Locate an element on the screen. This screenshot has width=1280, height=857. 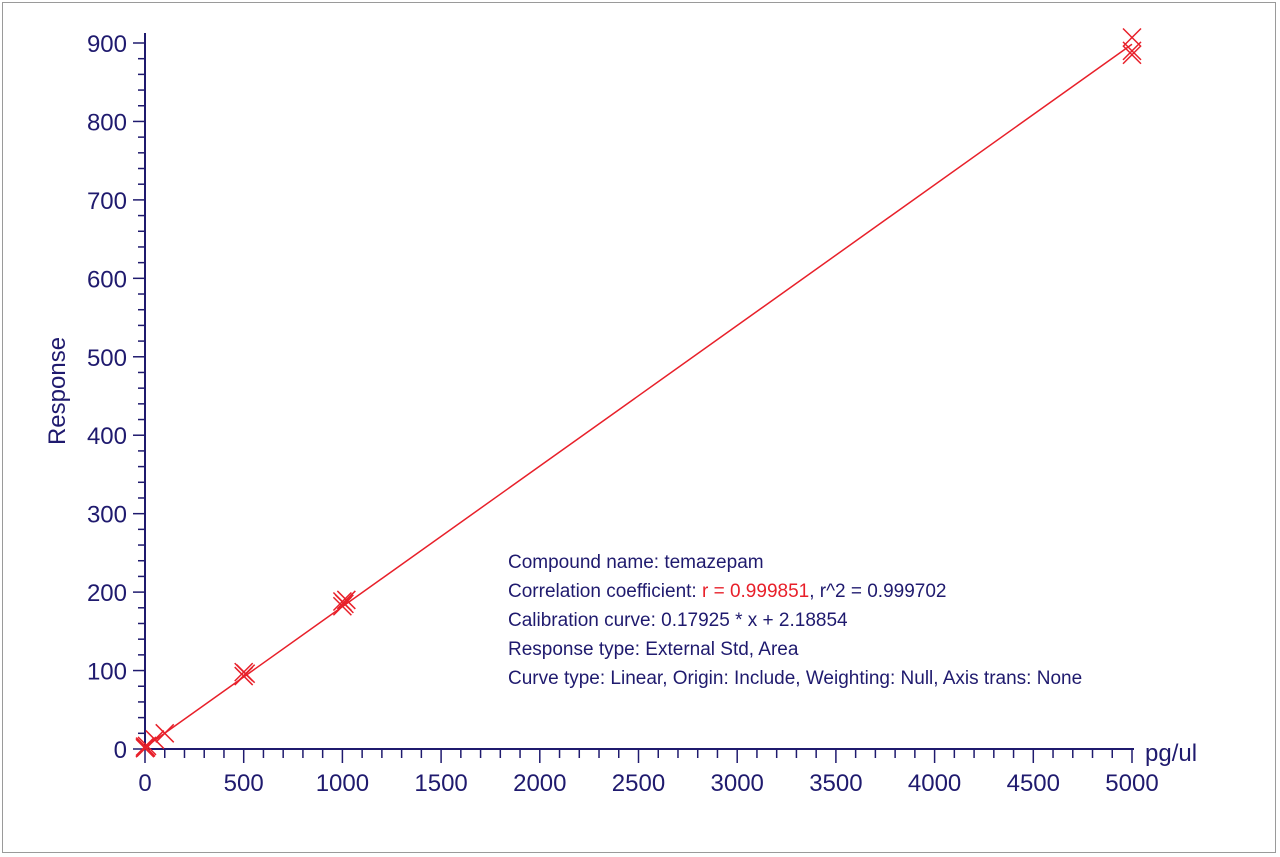
y-tick-label: 100 is located at coordinates (107, 672).